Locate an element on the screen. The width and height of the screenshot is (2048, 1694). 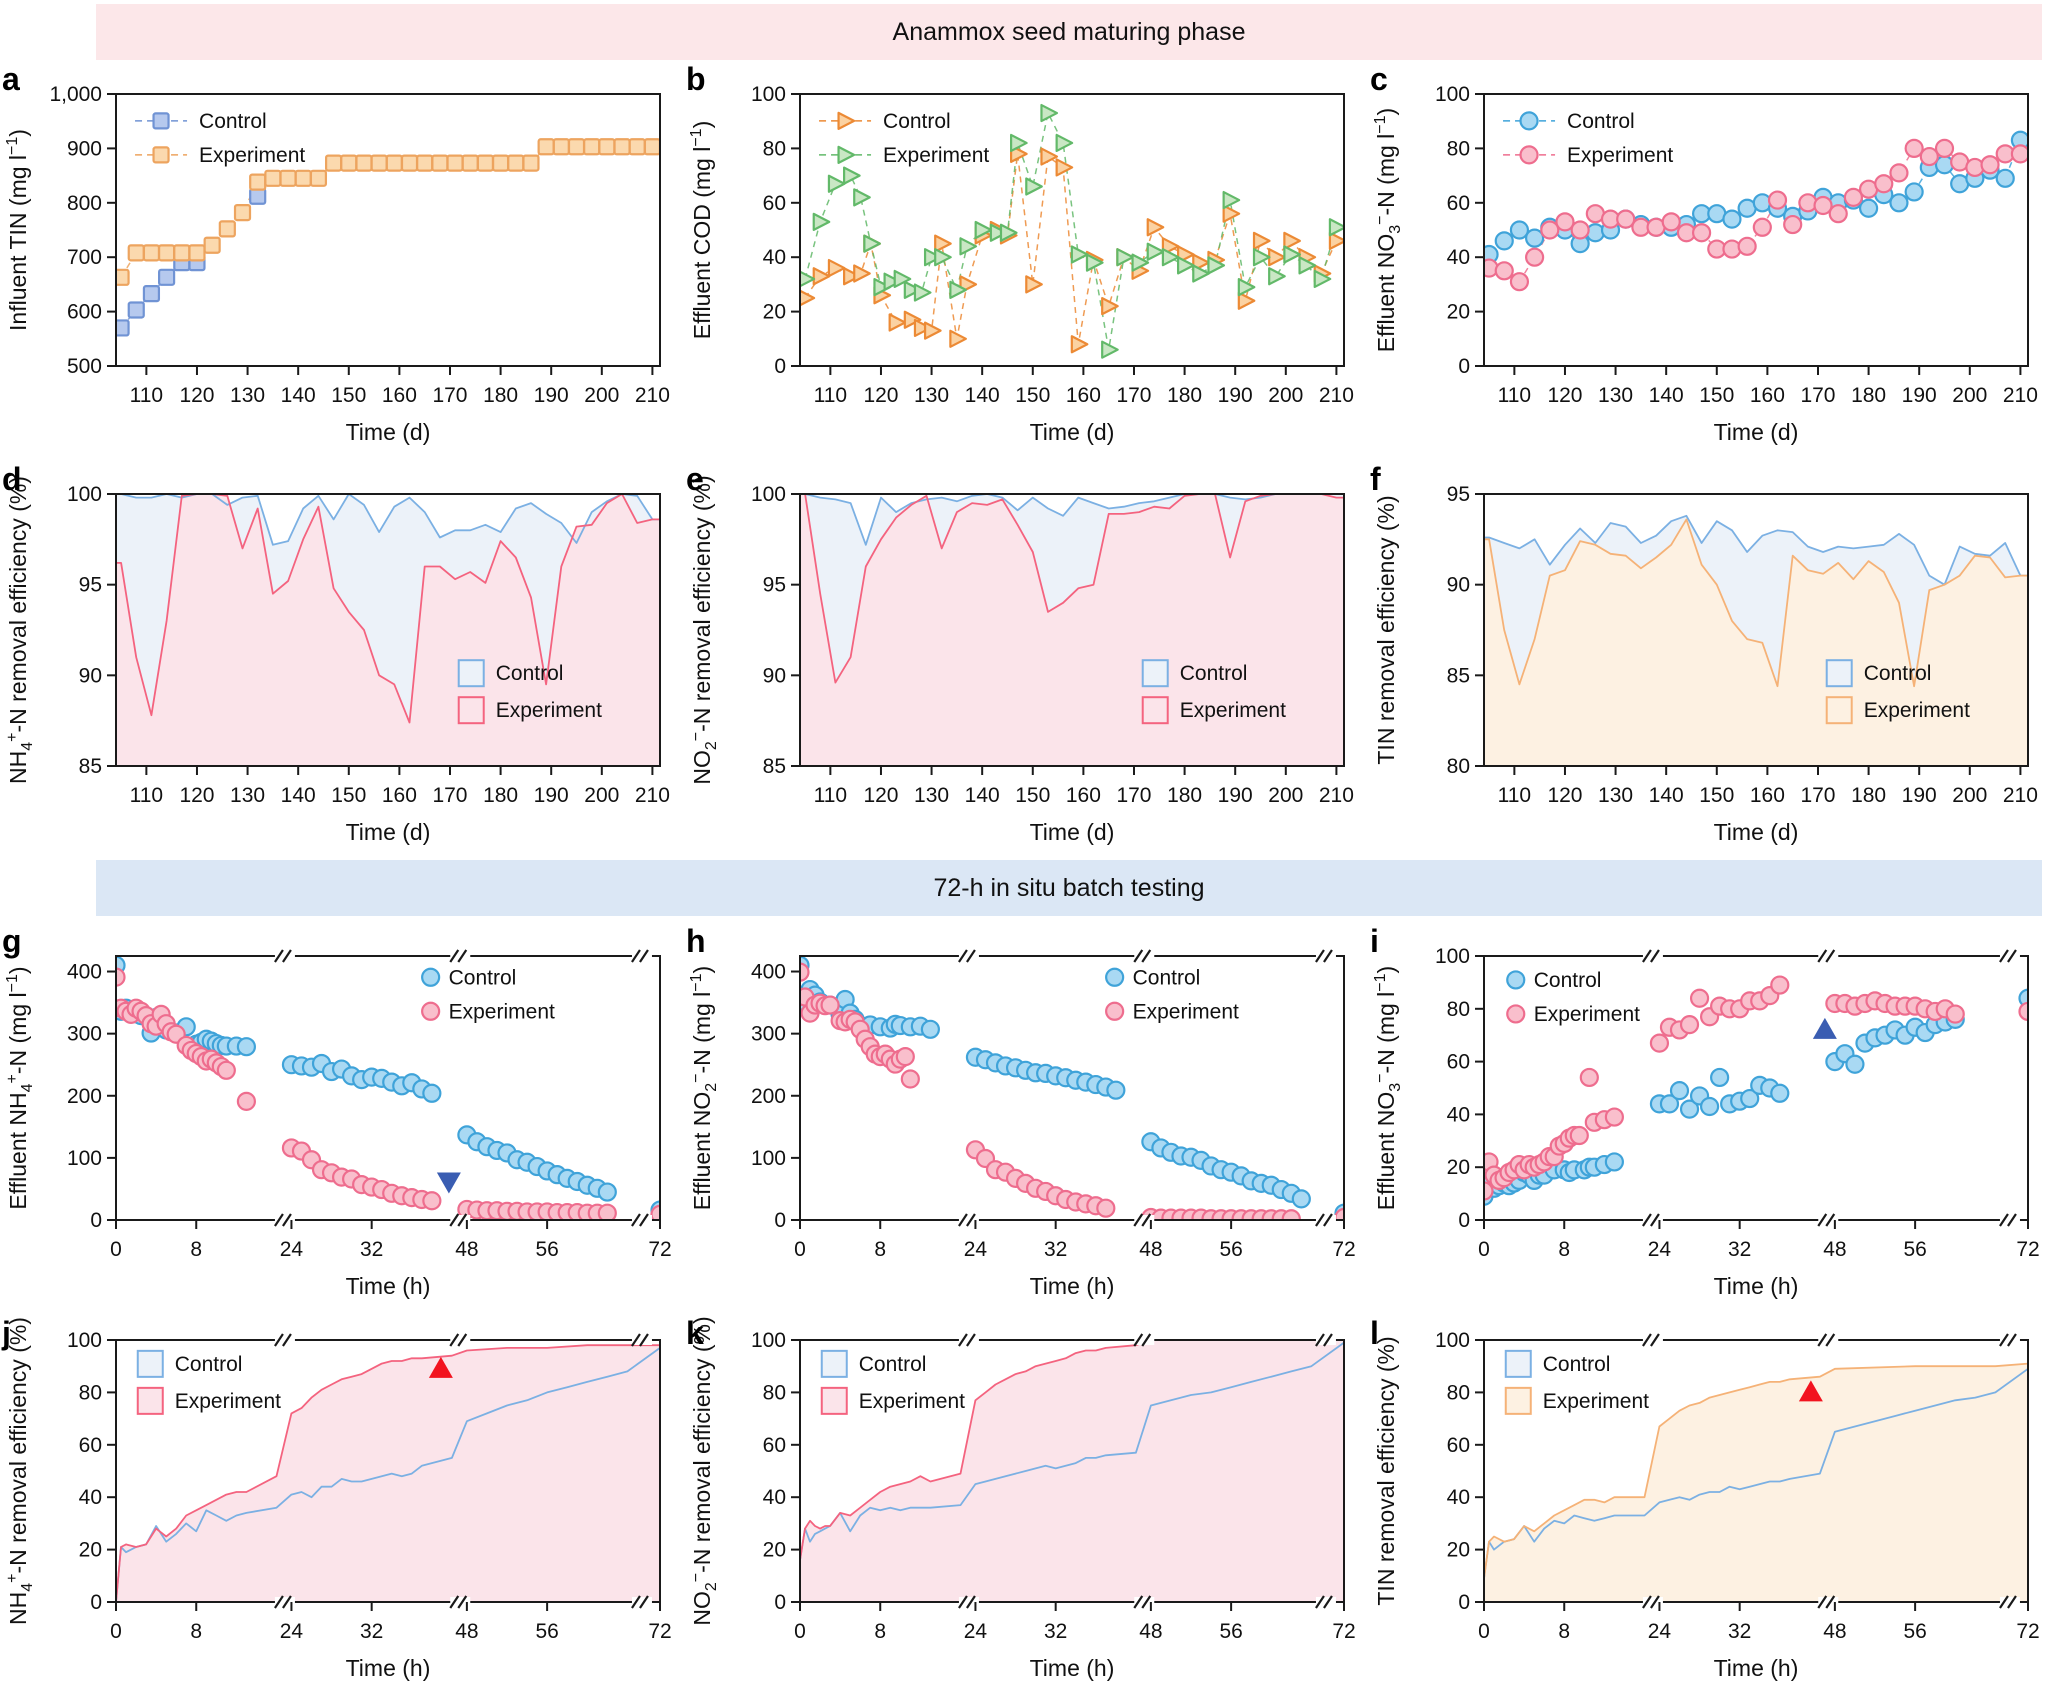
x-tick-label: 140 is located at coordinates (982, 795).